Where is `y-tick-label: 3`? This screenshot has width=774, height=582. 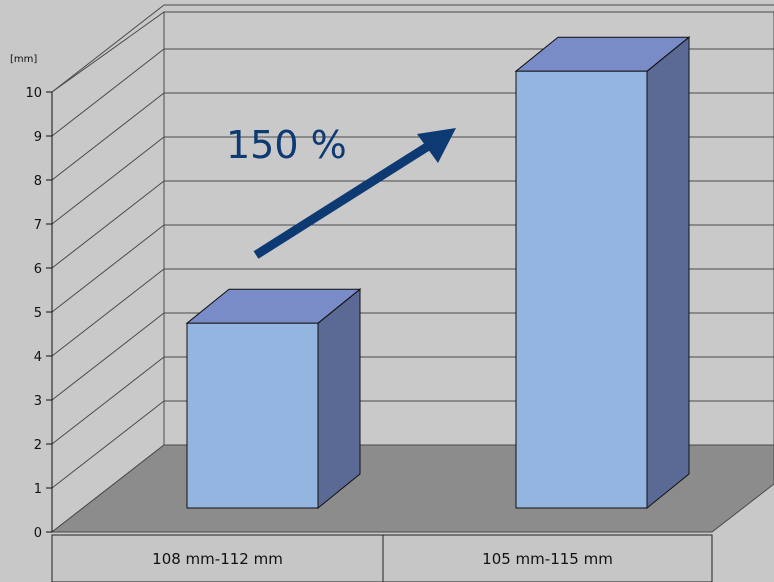 y-tick-label: 3 is located at coordinates (38, 401).